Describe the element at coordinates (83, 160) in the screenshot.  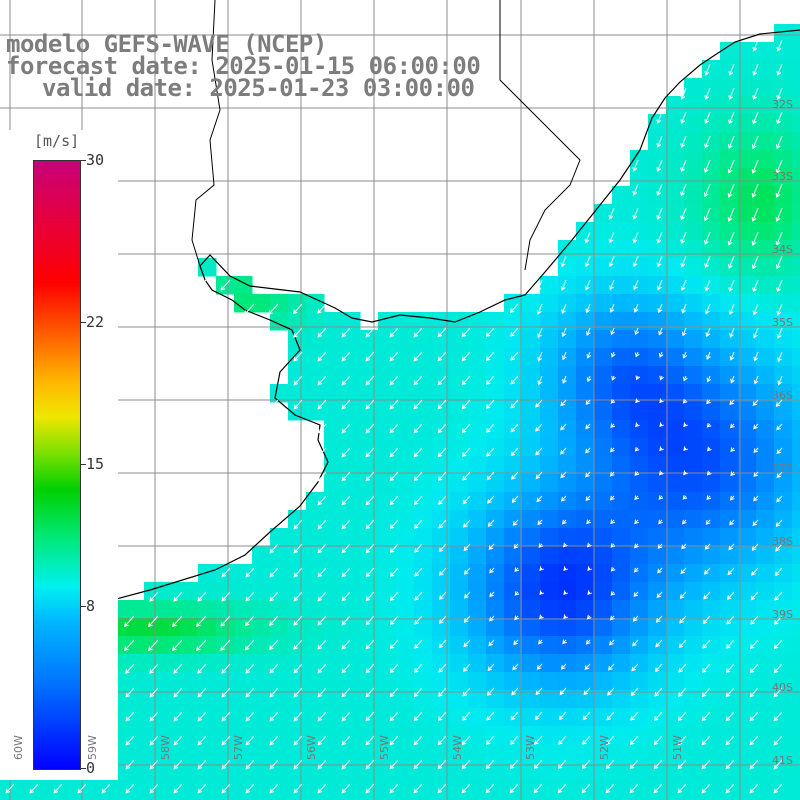
I see `colorbar-tick-mark` at that location.